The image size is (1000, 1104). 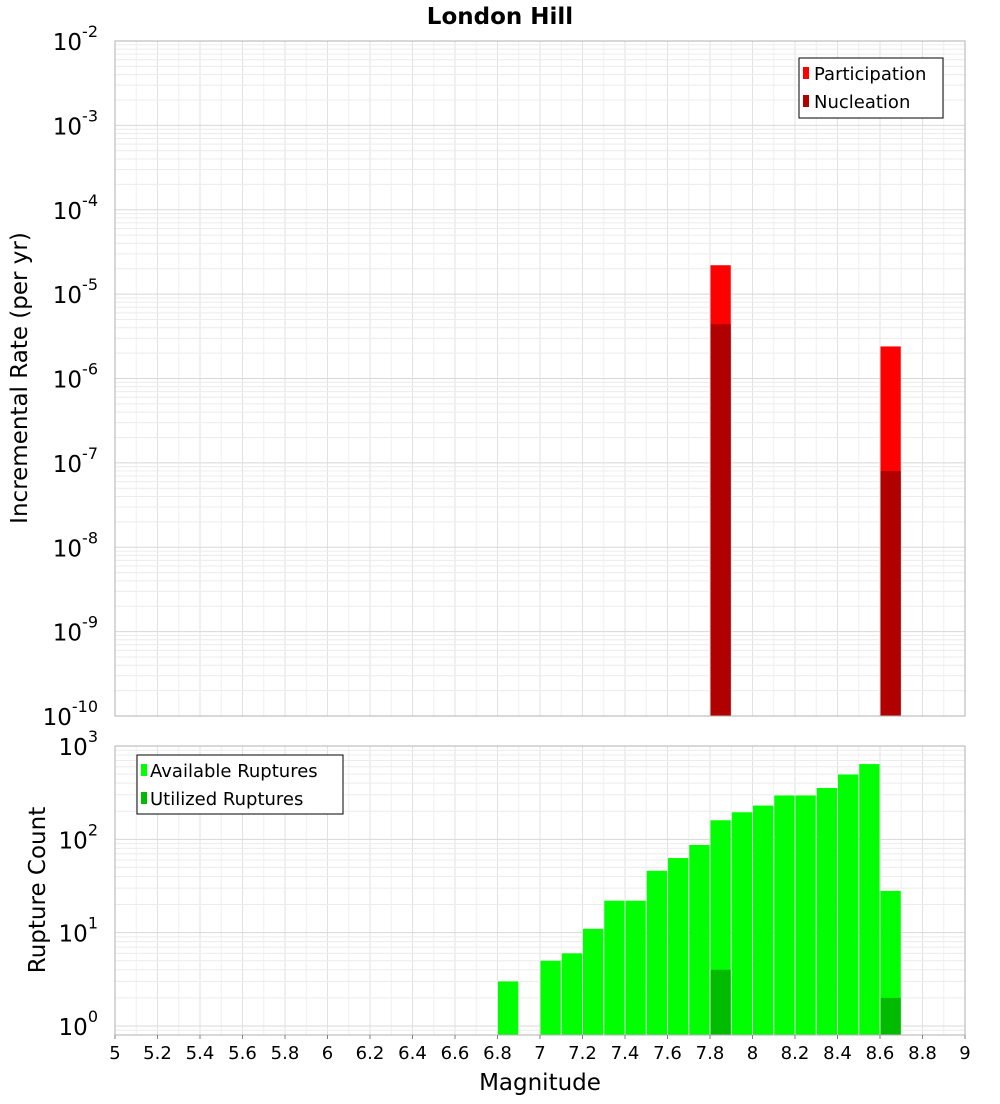 What do you see at coordinates (75, 208) in the screenshot?
I see `y-tick-label: 10⁻⁴` at bounding box center [75, 208].